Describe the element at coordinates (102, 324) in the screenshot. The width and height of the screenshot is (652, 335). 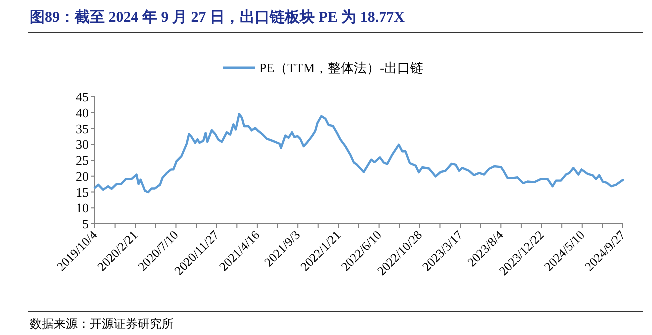
I see `note: 数据来源：开源证券研究所` at that location.